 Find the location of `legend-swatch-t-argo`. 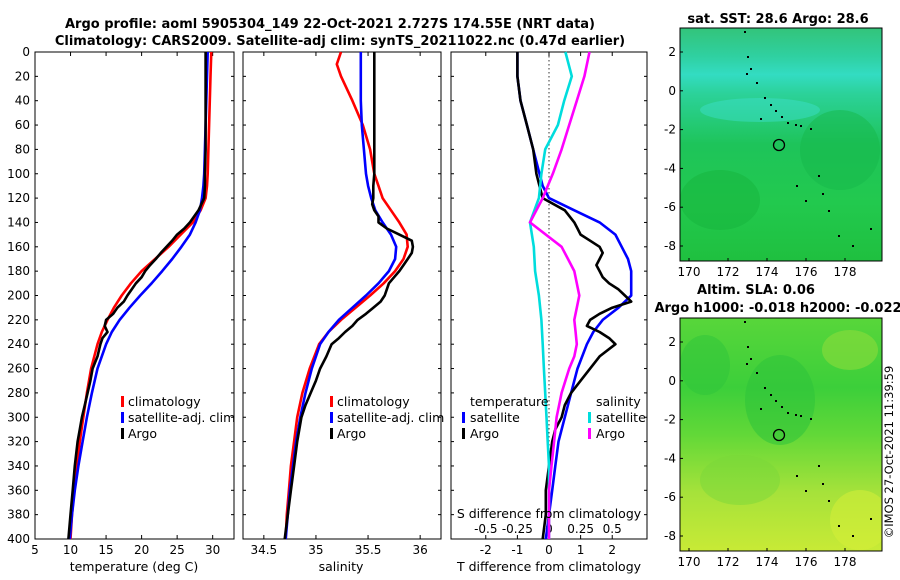

legend-swatch-t-argo is located at coordinates (463, 433).